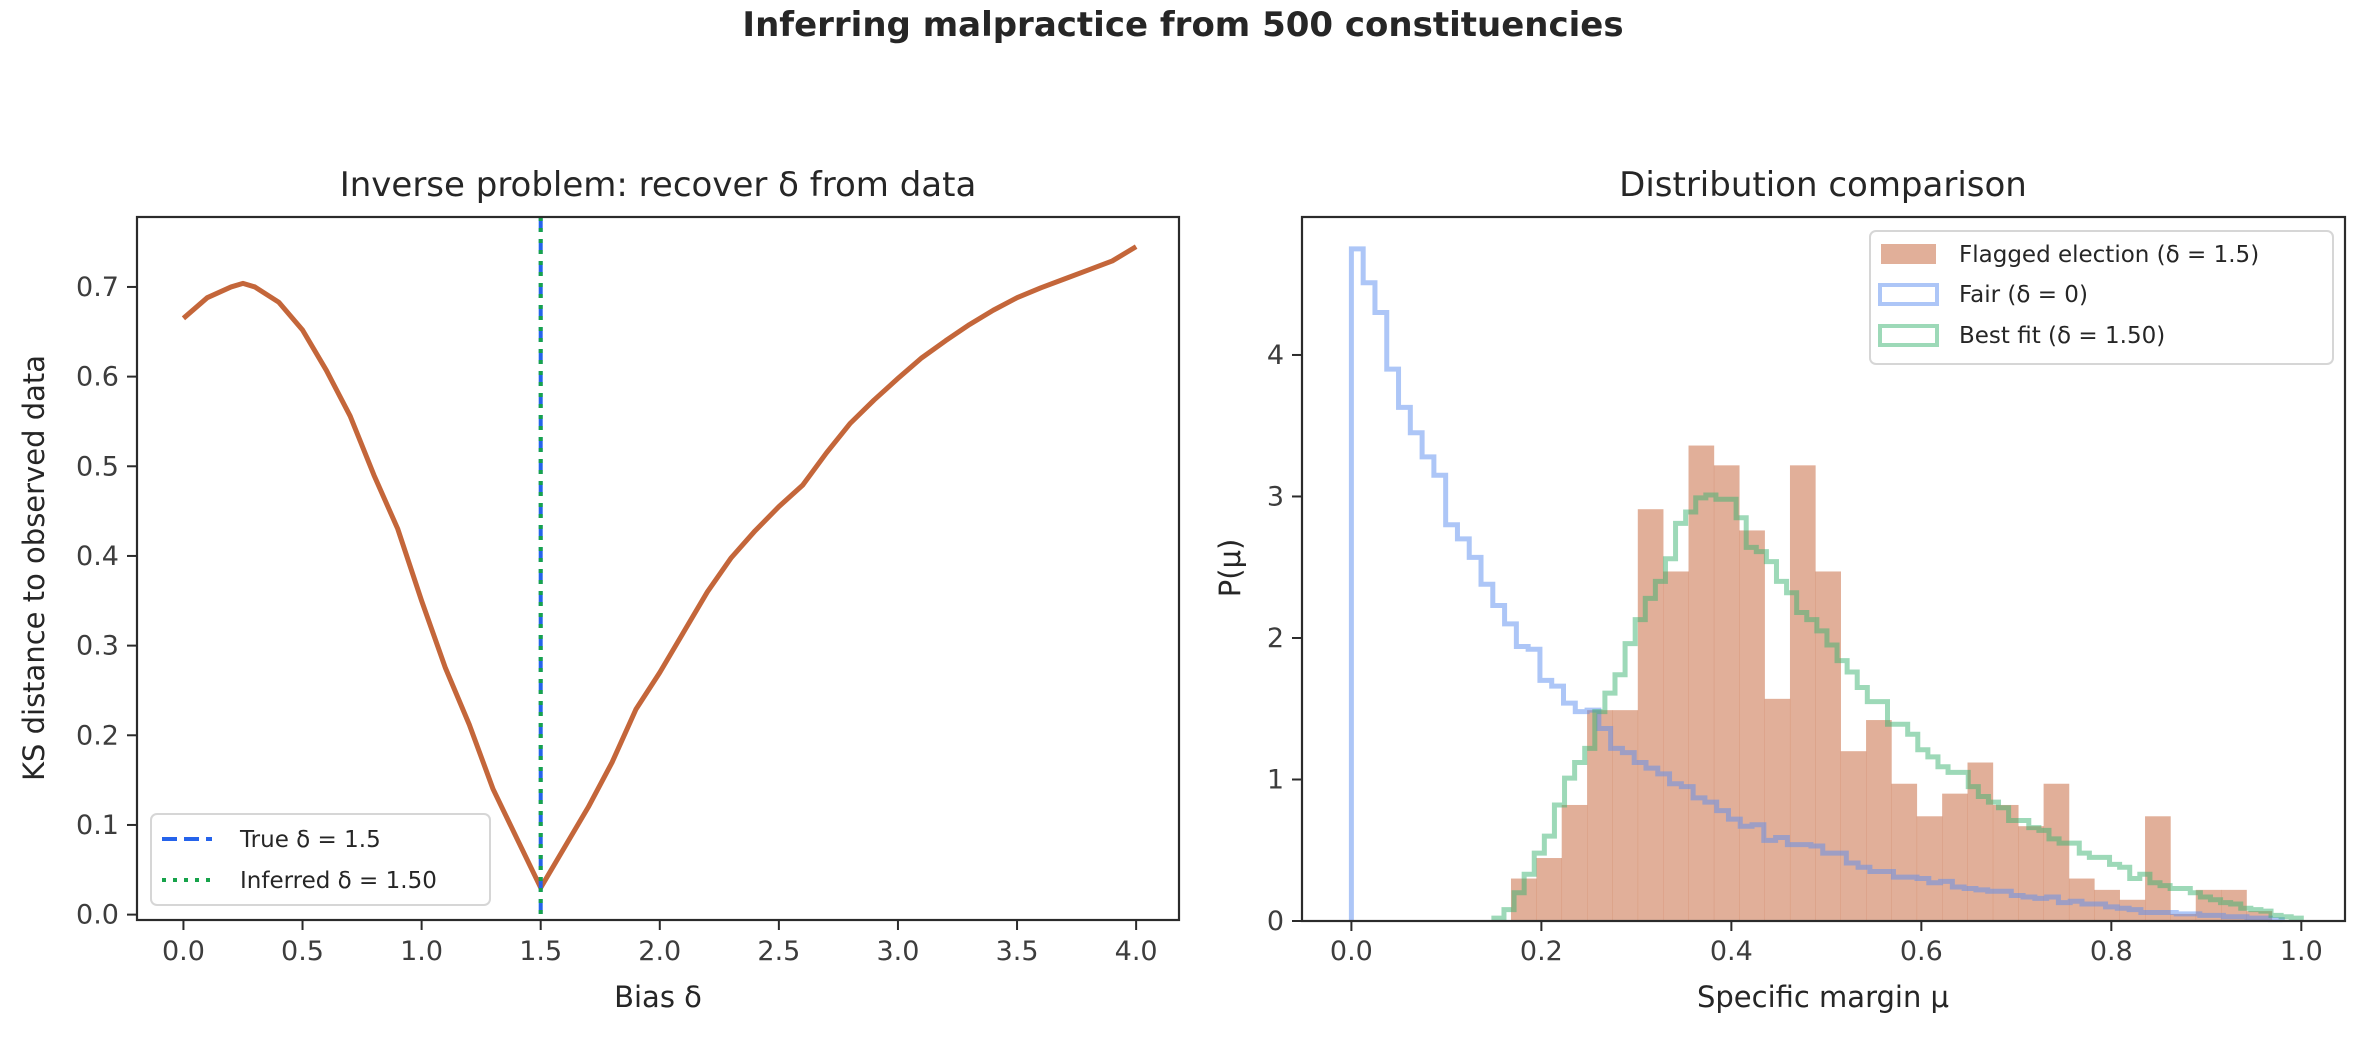 Image resolution: width=2365 pixels, height=1038 pixels. What do you see at coordinates (97, 466) in the screenshot?
I see `y-tick-label: 0.5` at bounding box center [97, 466].